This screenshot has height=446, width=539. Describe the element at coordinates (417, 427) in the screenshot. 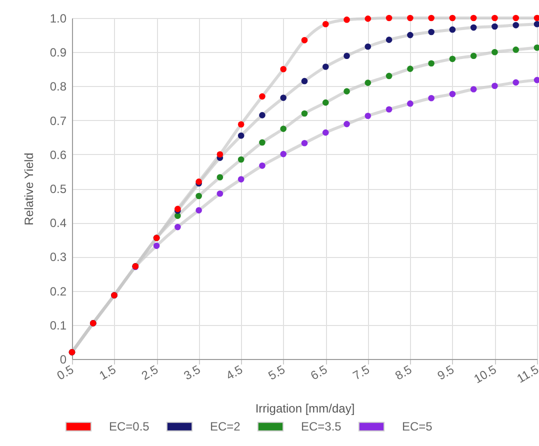

I see `legend-label: EC=5` at that location.